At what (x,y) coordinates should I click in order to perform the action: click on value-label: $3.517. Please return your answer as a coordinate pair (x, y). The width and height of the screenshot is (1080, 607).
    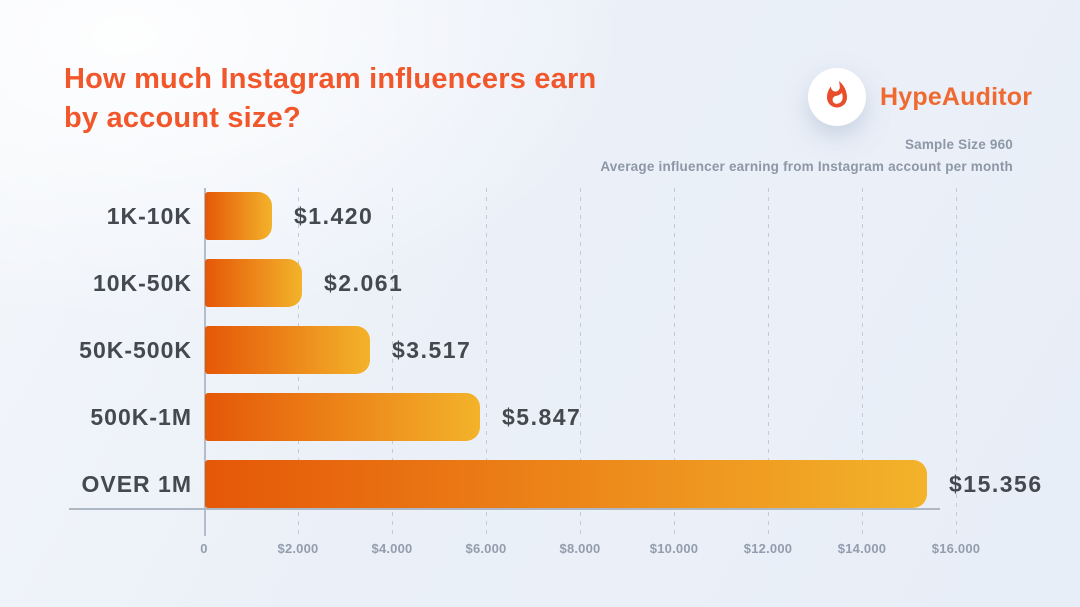
    Looking at the image, I should click on (432, 350).